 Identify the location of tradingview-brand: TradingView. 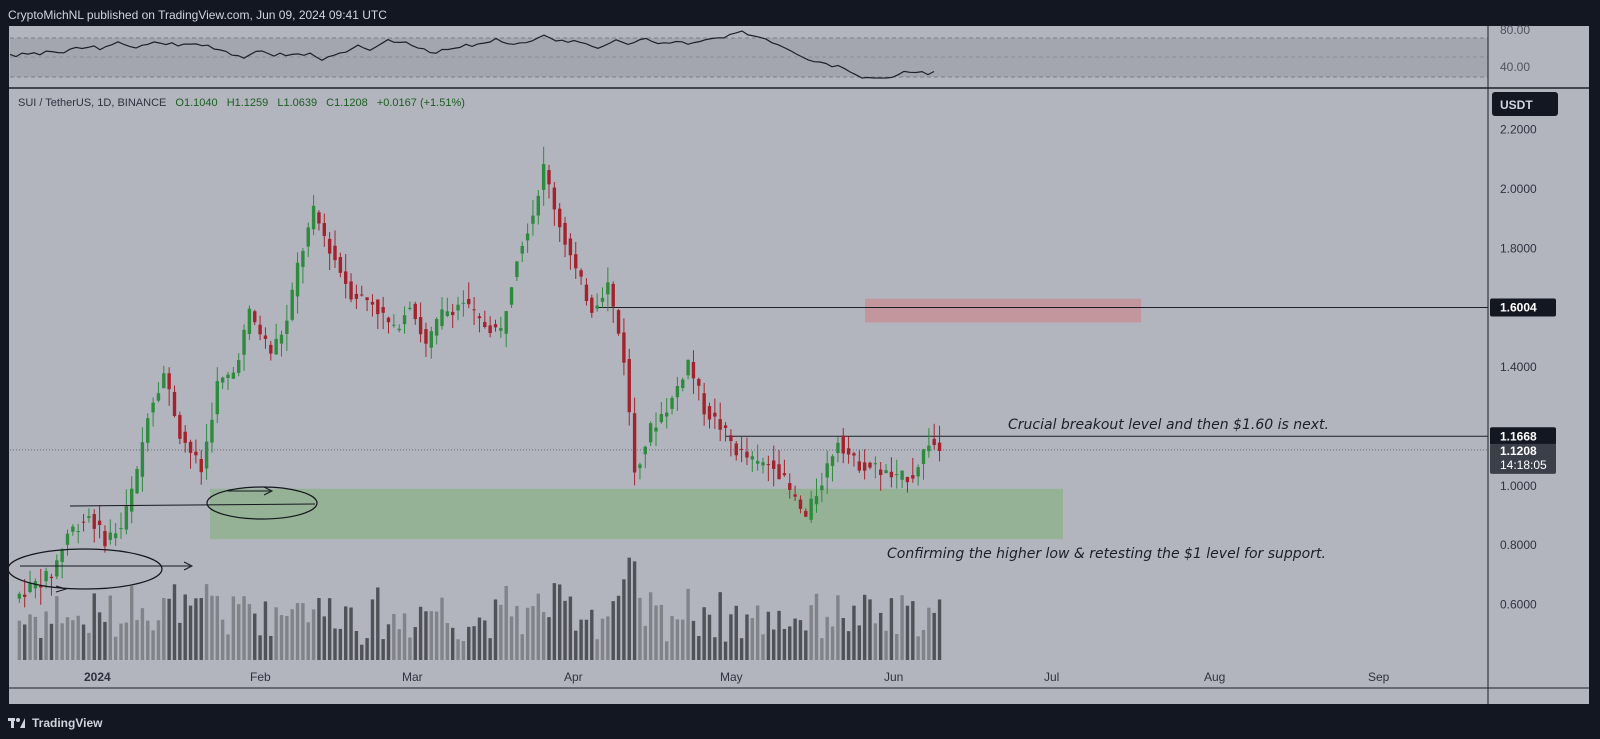
(67, 723).